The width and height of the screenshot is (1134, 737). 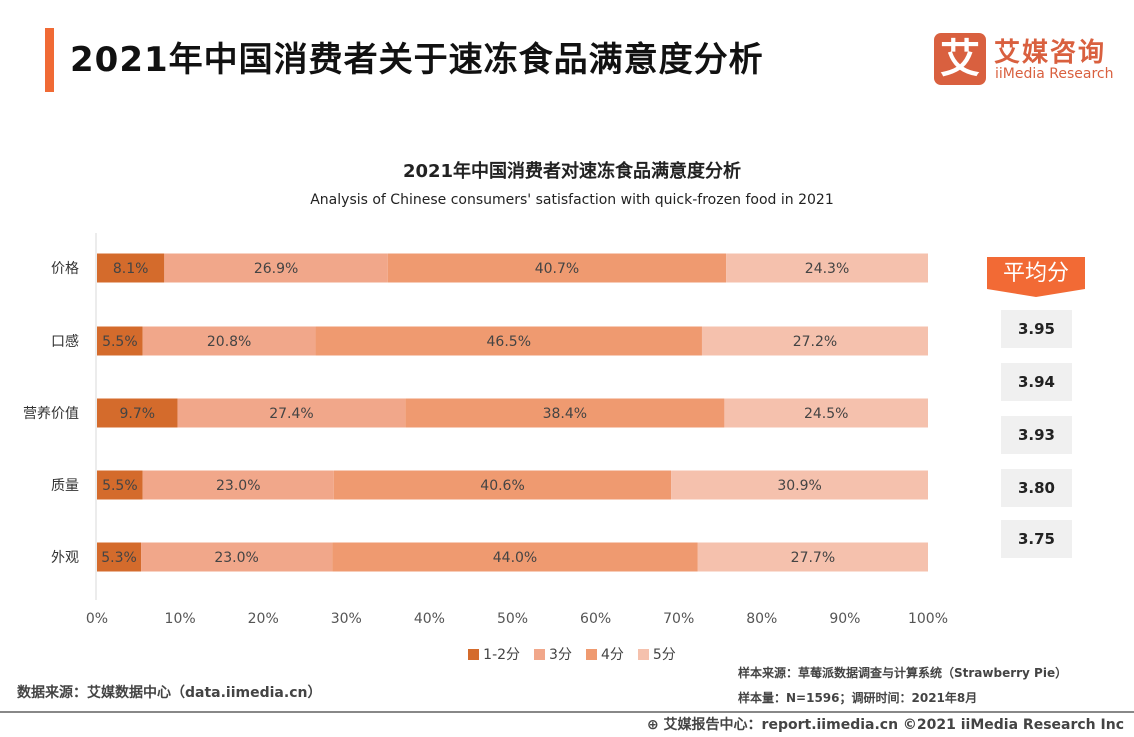 I want to click on chart-title: 2021年中国消费者对速冻食品满意度分析, so click(x=572, y=171).